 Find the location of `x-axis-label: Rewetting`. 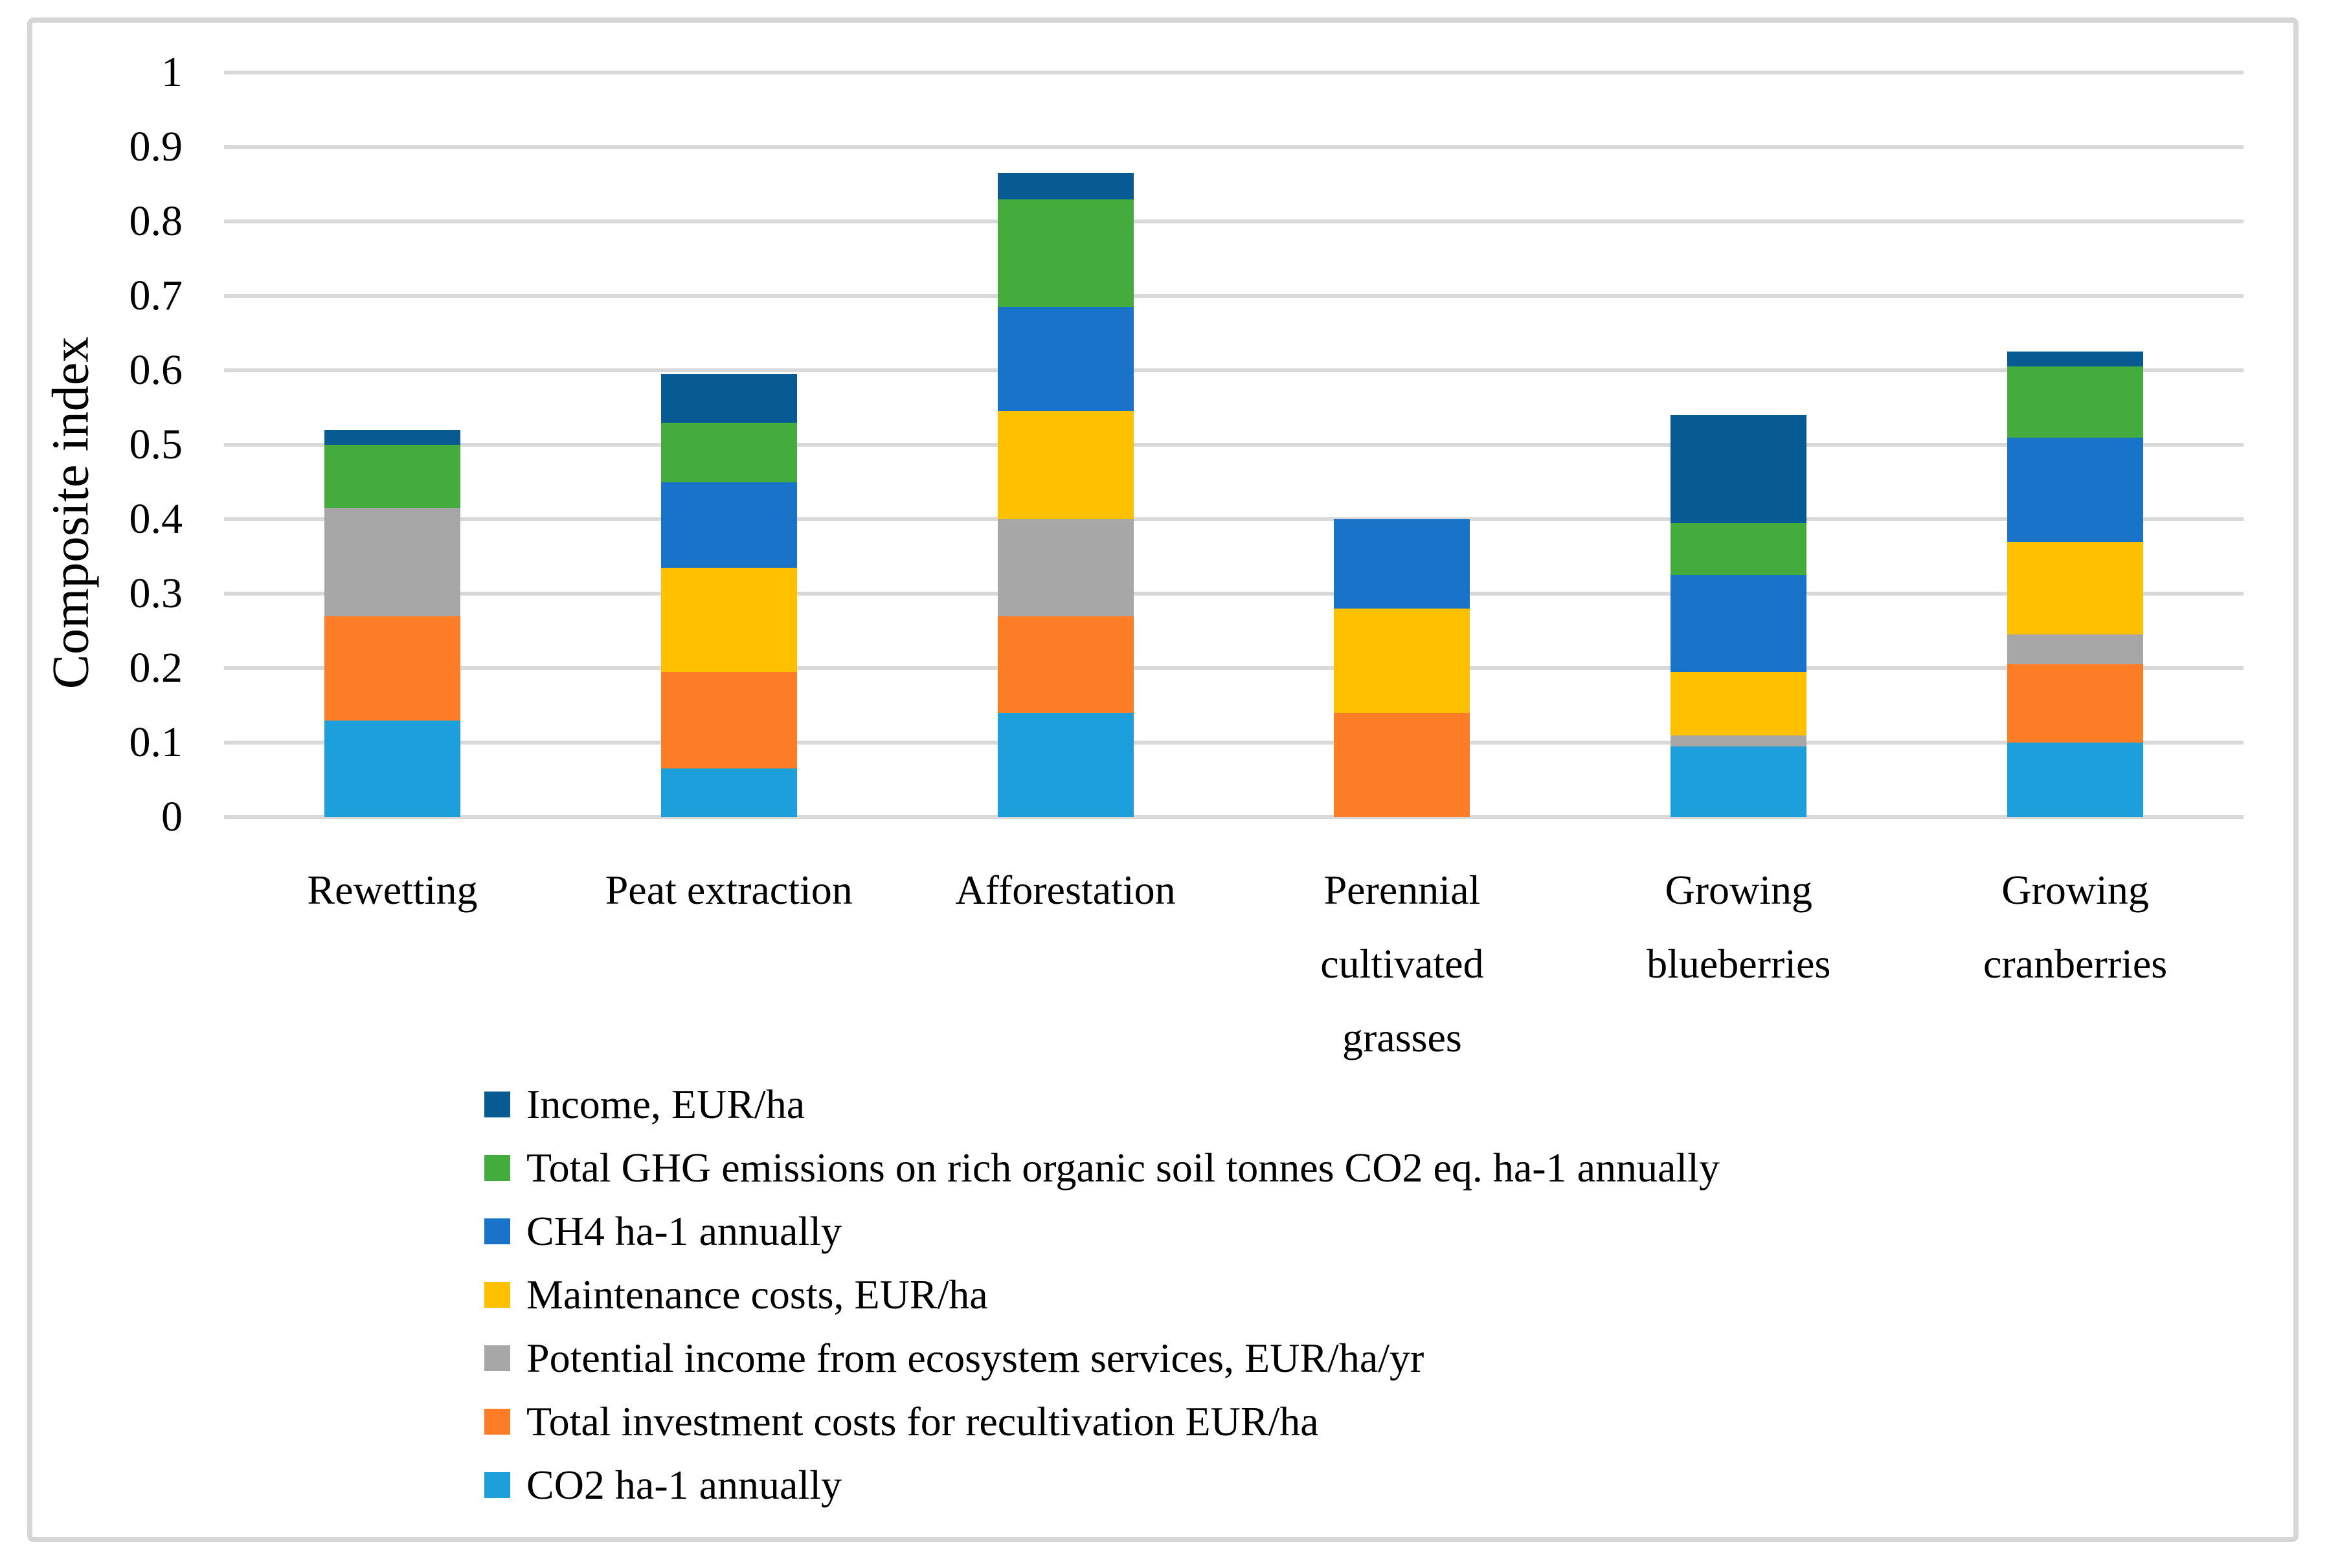

x-axis-label: Rewetting is located at coordinates (392, 890).